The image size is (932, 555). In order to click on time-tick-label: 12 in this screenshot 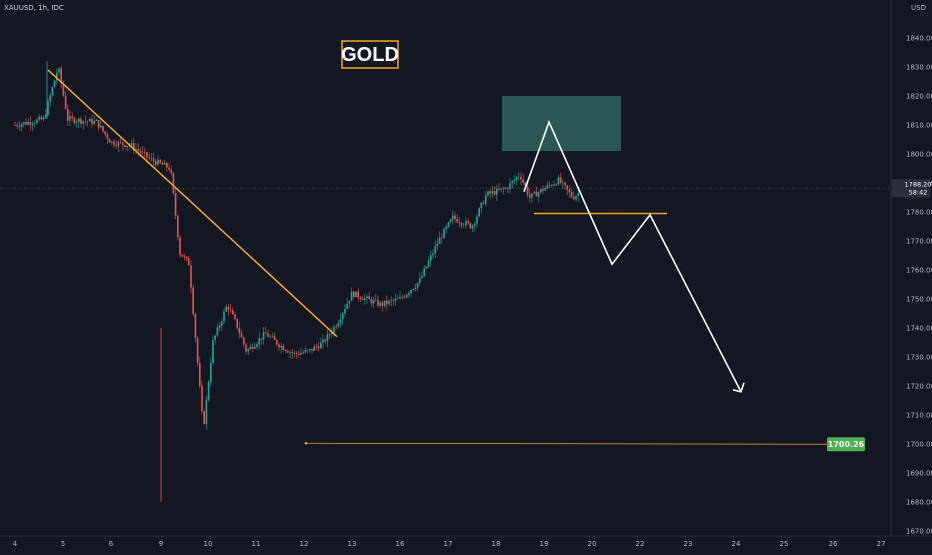, I will do `click(304, 544)`.